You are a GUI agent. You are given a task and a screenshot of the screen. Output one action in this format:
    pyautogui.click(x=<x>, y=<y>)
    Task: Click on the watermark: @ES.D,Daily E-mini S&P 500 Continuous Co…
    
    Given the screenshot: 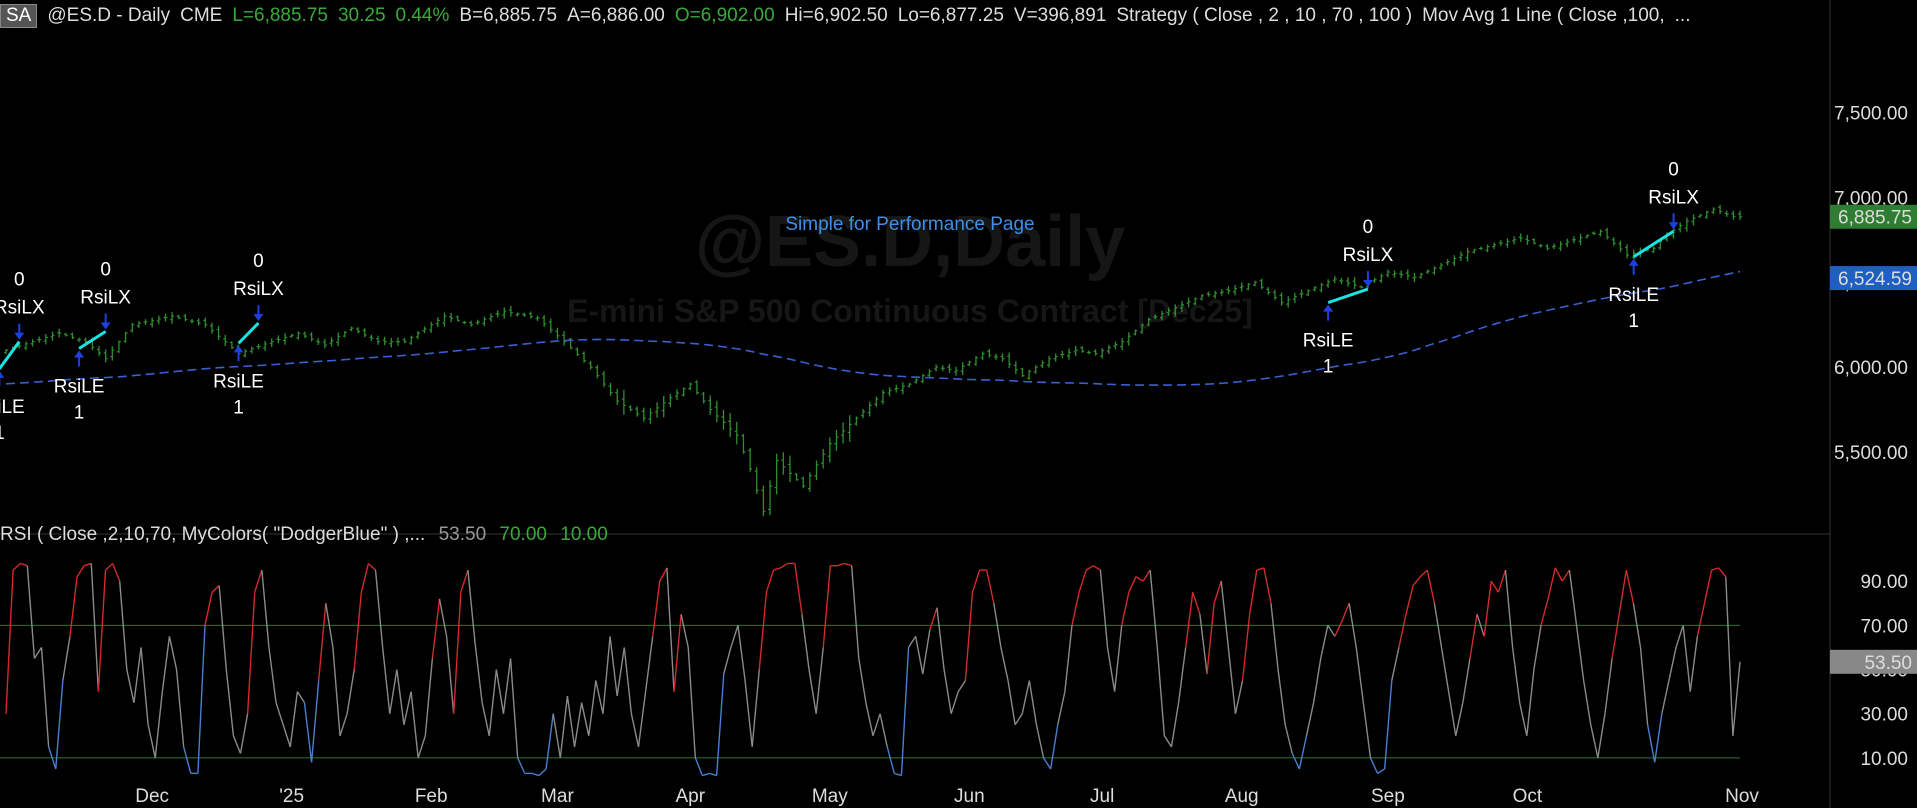 What is the action you would take?
    pyautogui.click(x=910, y=265)
    